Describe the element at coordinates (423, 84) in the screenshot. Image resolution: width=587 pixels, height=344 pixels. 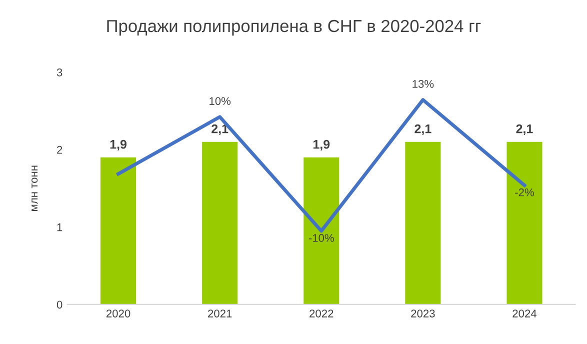
I see `data-label: 13%` at that location.